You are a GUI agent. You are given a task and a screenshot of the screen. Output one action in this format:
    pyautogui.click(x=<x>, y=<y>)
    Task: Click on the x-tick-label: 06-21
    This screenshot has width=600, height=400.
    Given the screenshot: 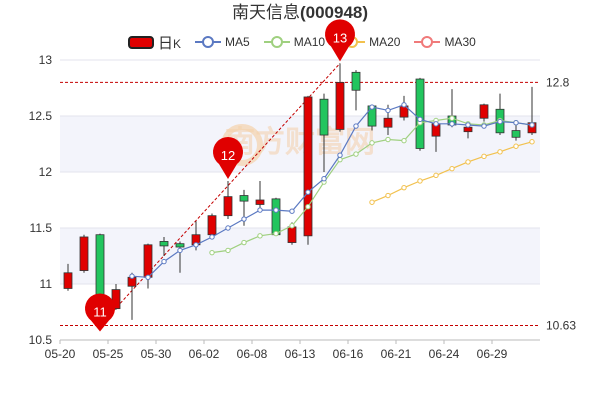 What is the action you would take?
    pyautogui.click(x=396, y=354)
    